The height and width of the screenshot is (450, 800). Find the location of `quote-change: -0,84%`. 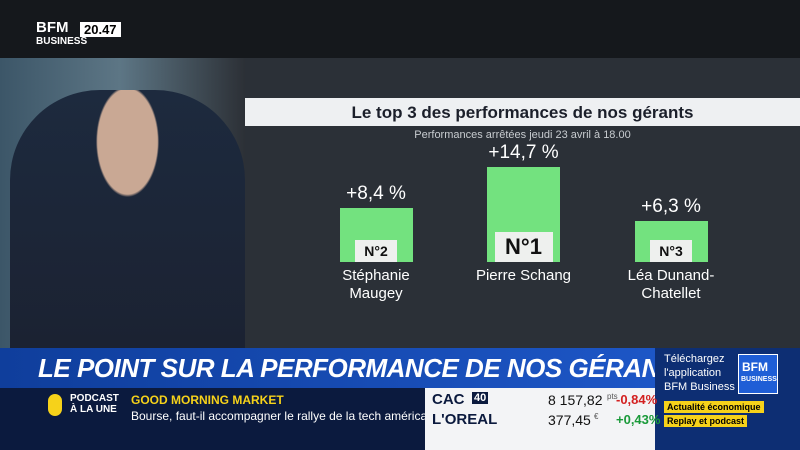

quote-change: -0,84% is located at coordinates (637, 399).